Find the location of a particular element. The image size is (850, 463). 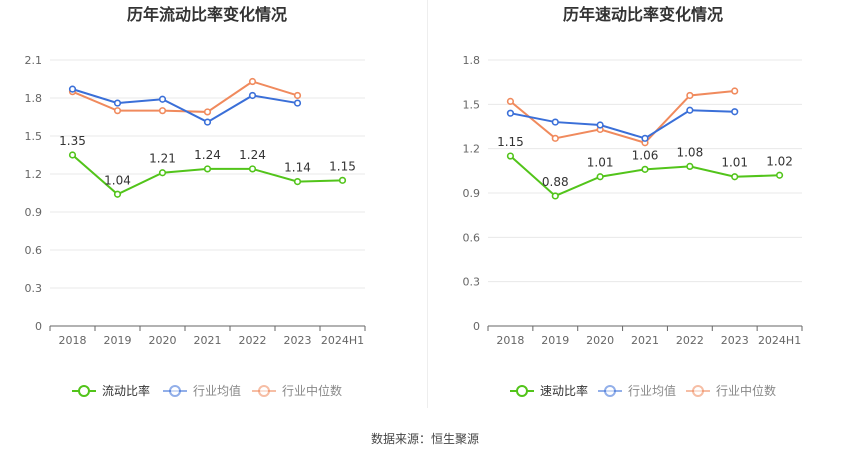

legend-item-1: 流动比率 is located at coordinates (111, 390).